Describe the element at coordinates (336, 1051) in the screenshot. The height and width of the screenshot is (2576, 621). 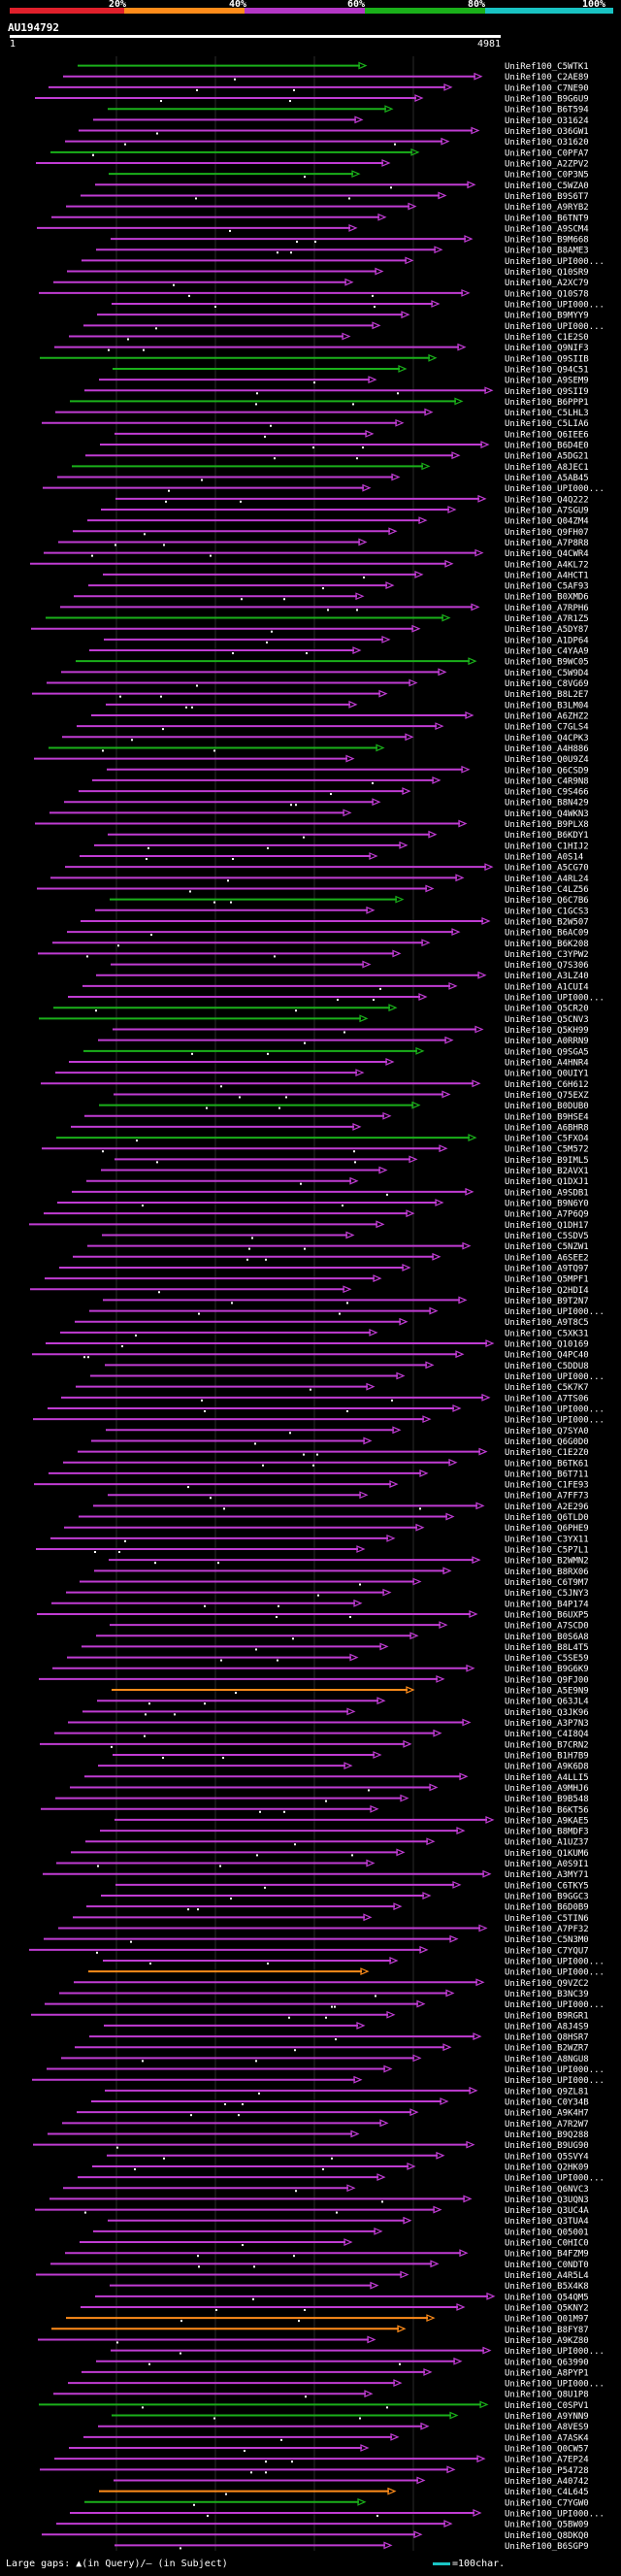
I see `hit-row: UniRef100_Q9SGA5` at that location.